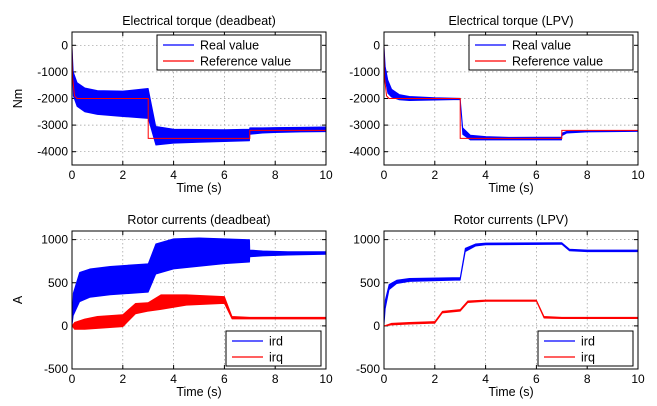 The height and width of the screenshot is (406, 657). What do you see at coordinates (18, 98) in the screenshot?
I see `y-axis-label: Nm` at bounding box center [18, 98].